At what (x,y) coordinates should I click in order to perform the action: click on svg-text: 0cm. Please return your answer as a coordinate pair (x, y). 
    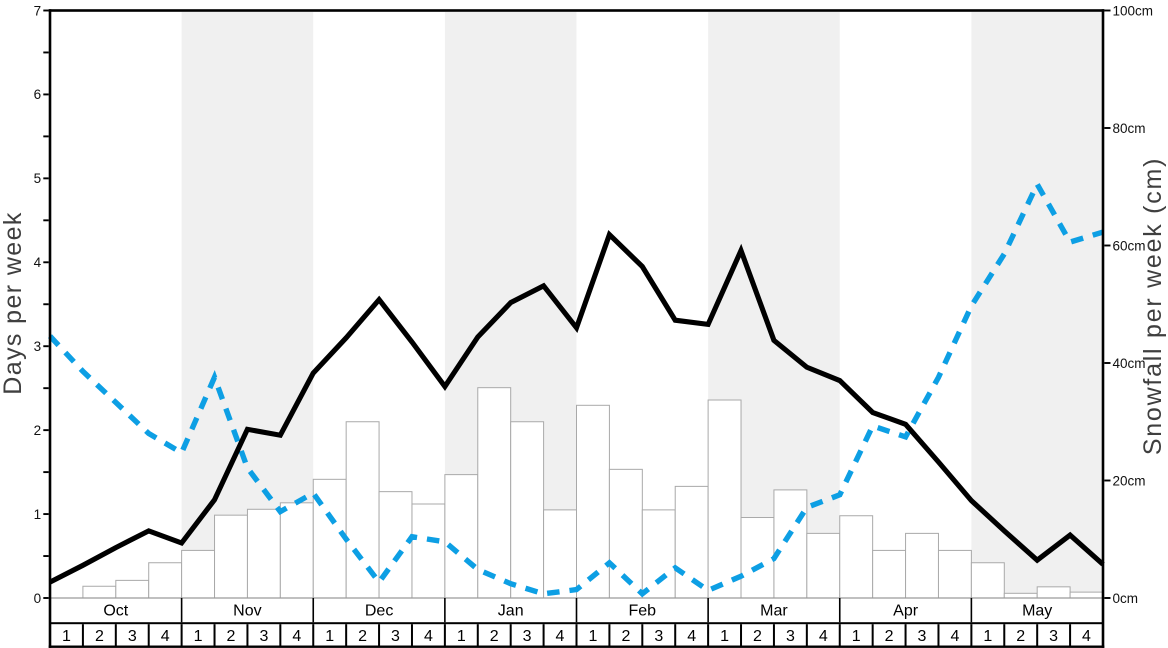
    Looking at the image, I should click on (1126, 598).